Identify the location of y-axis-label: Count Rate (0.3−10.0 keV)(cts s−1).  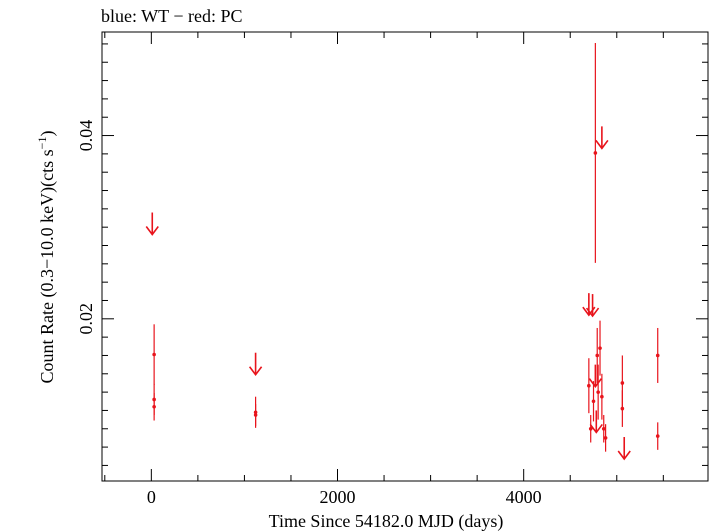
(46, 257).